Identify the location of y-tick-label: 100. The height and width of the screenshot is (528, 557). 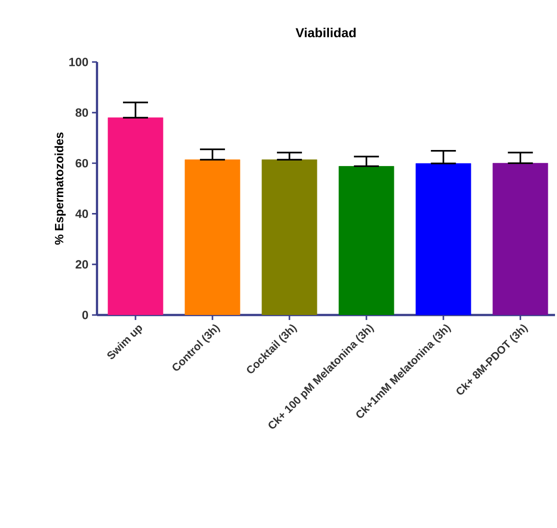
(78, 62).